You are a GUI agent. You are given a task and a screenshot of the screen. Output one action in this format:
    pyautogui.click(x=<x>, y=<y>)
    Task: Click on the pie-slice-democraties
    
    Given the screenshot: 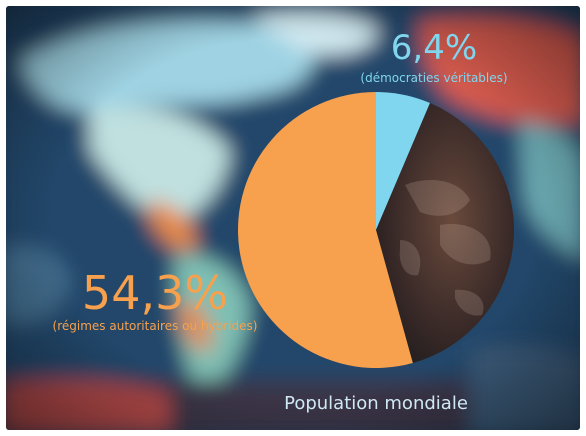 What is the action you would take?
    pyautogui.click(x=403, y=161)
    